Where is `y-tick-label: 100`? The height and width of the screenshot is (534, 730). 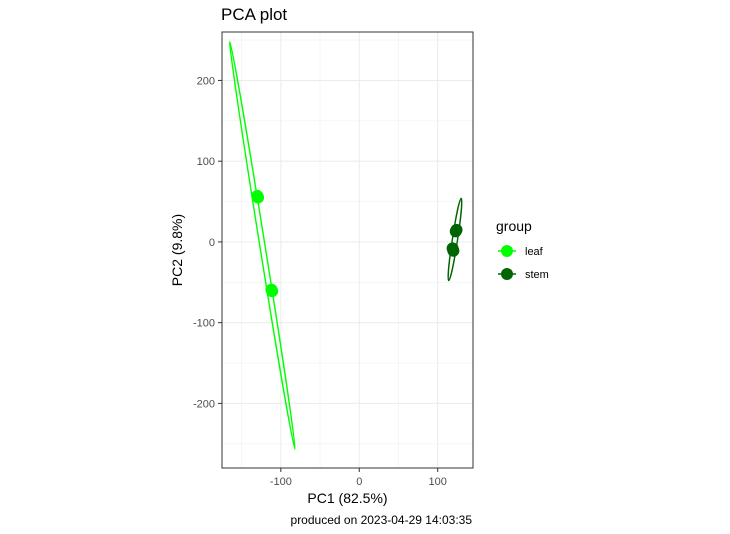 y-tick-label: 100 is located at coordinates (206, 162).